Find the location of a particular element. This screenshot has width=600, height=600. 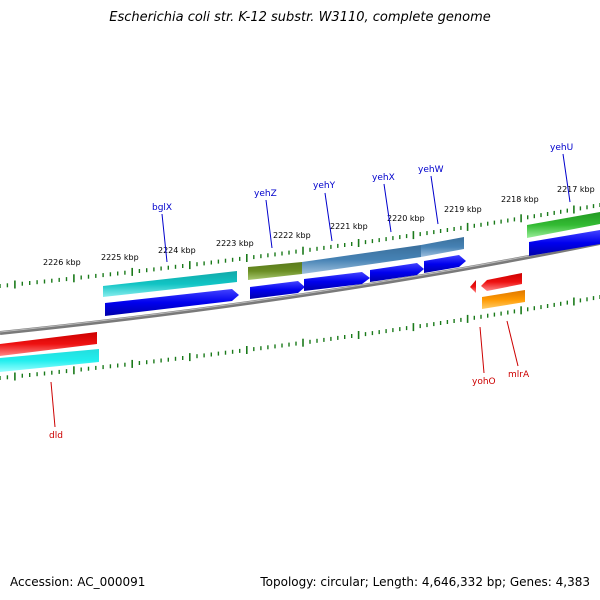

gene-label-mlrA: mlrA is located at coordinates (519, 375).